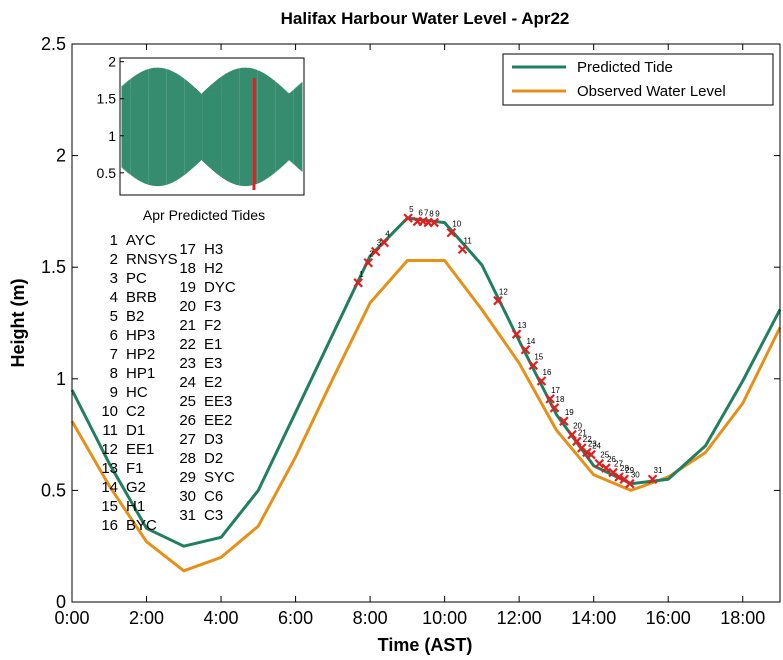 The image size is (783, 660). Describe the element at coordinates (18, 323) in the screenshot. I see `y-axis-label: Height (m)` at that location.